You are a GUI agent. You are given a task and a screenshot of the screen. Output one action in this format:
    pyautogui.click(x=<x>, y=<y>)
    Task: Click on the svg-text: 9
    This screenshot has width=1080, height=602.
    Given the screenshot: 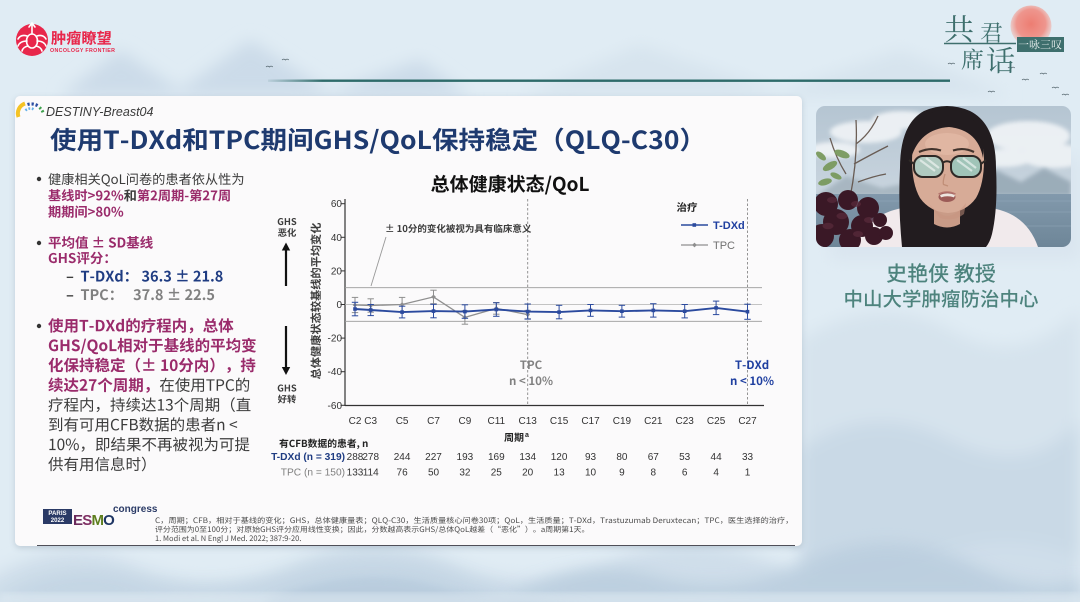 What is the action you would take?
    pyautogui.click(x=622, y=473)
    